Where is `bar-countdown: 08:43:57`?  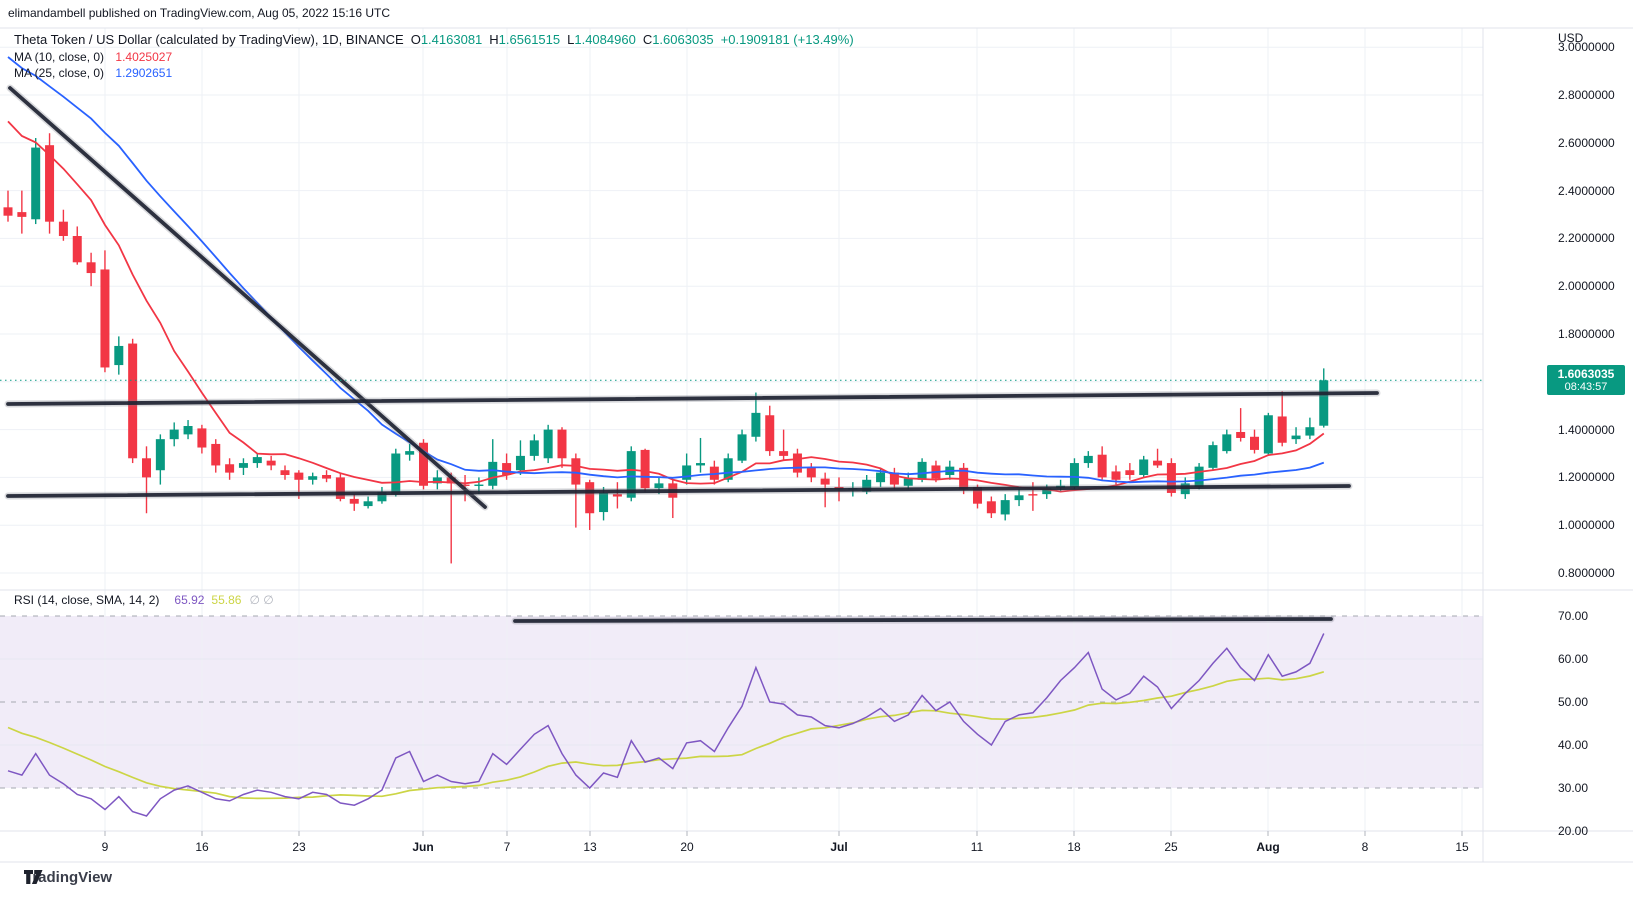 bar-countdown: 08:43:57 is located at coordinates (1586, 387).